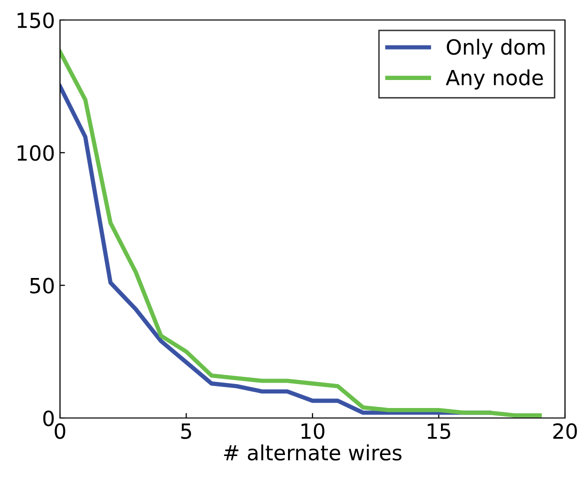 This screenshot has width=584, height=481. Describe the element at coordinates (60, 431) in the screenshot. I see `x-tick-label: 0` at that location.